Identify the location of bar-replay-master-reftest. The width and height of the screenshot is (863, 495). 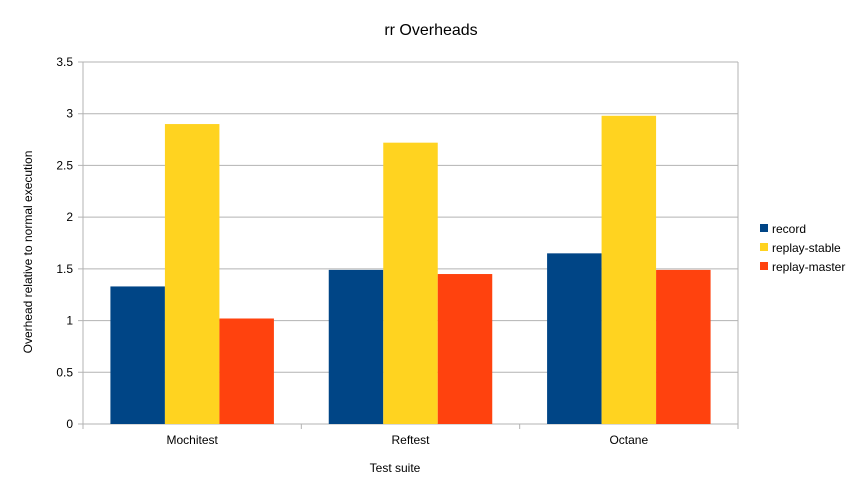
(465, 349).